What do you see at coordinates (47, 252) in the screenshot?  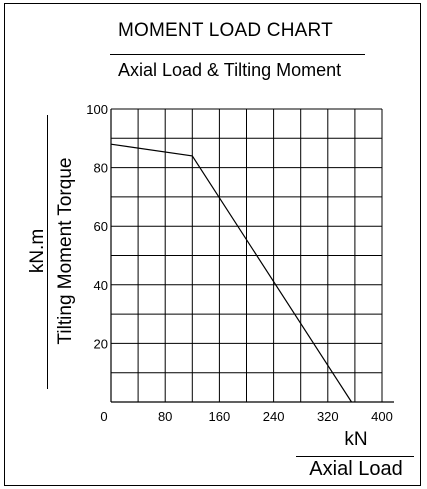 I see `y-axis-label-divider` at bounding box center [47, 252].